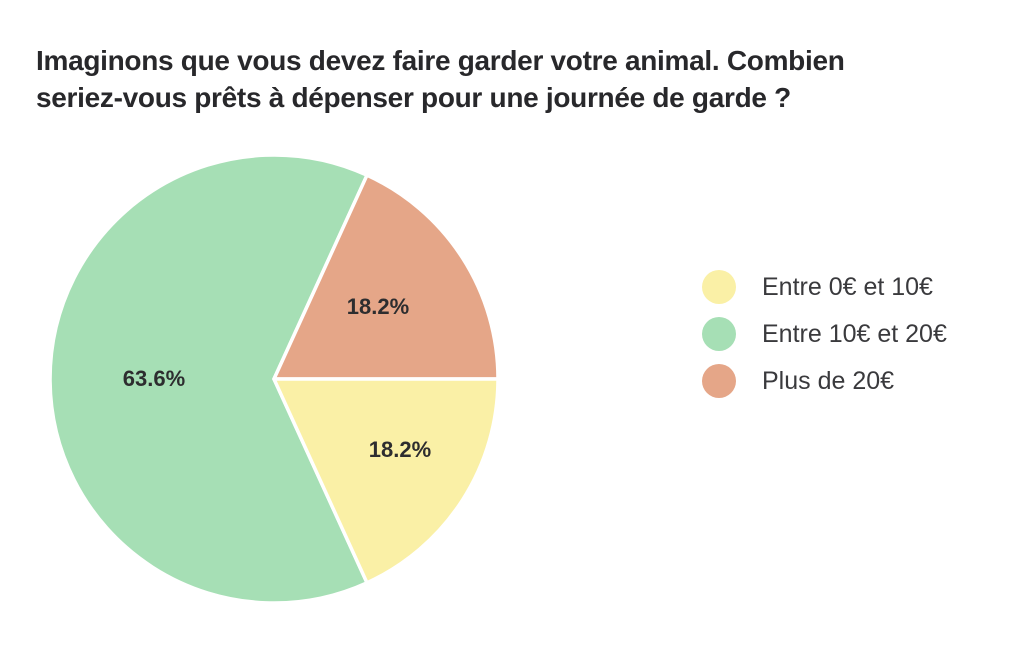 Image resolution: width=1024 pixels, height=645 pixels. I want to click on legend-item-plus-de-20: Plus de 20€, so click(824, 381).